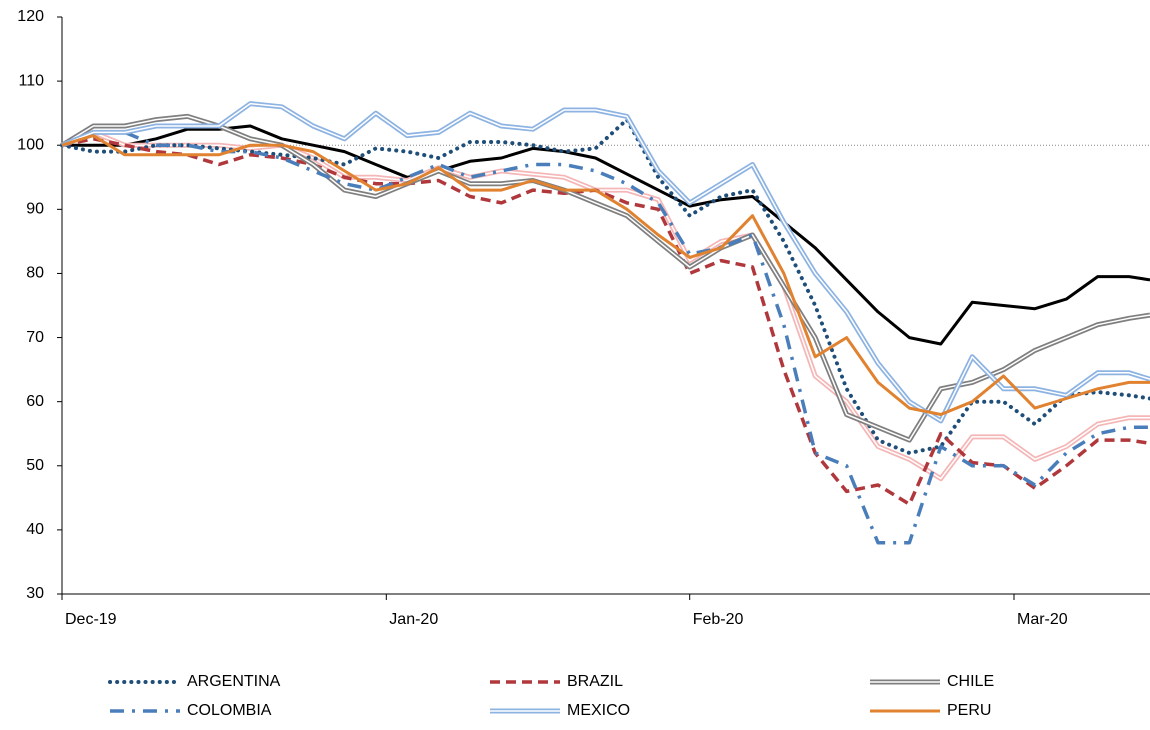  I want to click on y-tick-label: 120, so click(30, 16).